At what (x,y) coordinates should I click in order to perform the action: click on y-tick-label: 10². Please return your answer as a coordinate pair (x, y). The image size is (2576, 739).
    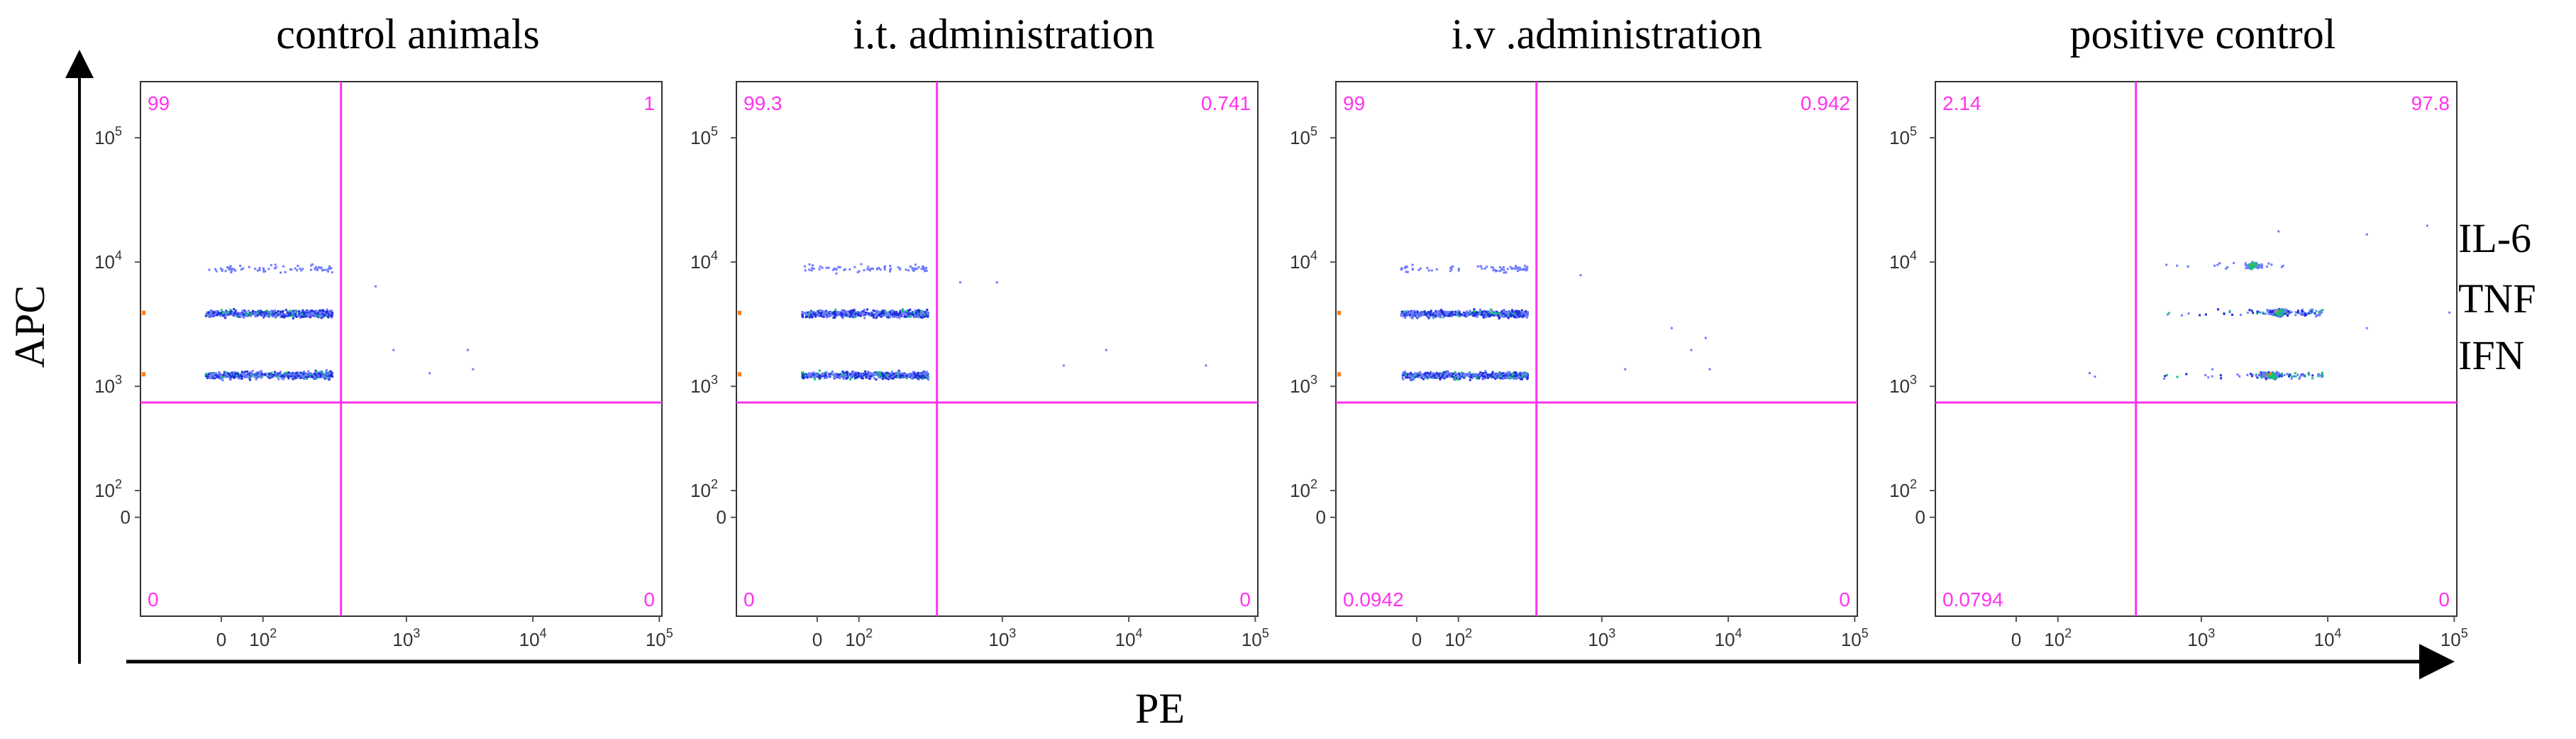
    Looking at the image, I should click on (1903, 489).